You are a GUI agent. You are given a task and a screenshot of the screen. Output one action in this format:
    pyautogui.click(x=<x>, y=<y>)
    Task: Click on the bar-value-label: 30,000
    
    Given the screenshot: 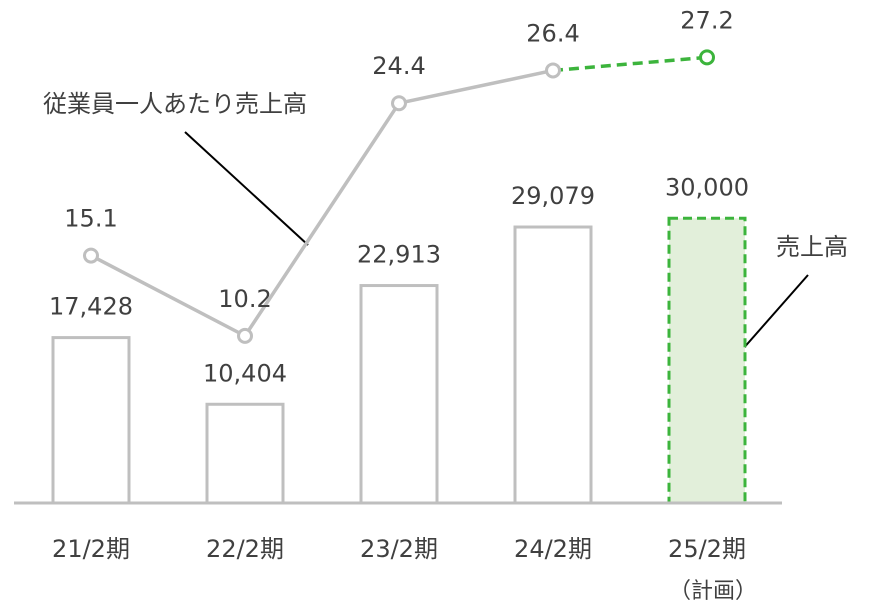 What is the action you would take?
    pyautogui.click(x=707, y=187)
    